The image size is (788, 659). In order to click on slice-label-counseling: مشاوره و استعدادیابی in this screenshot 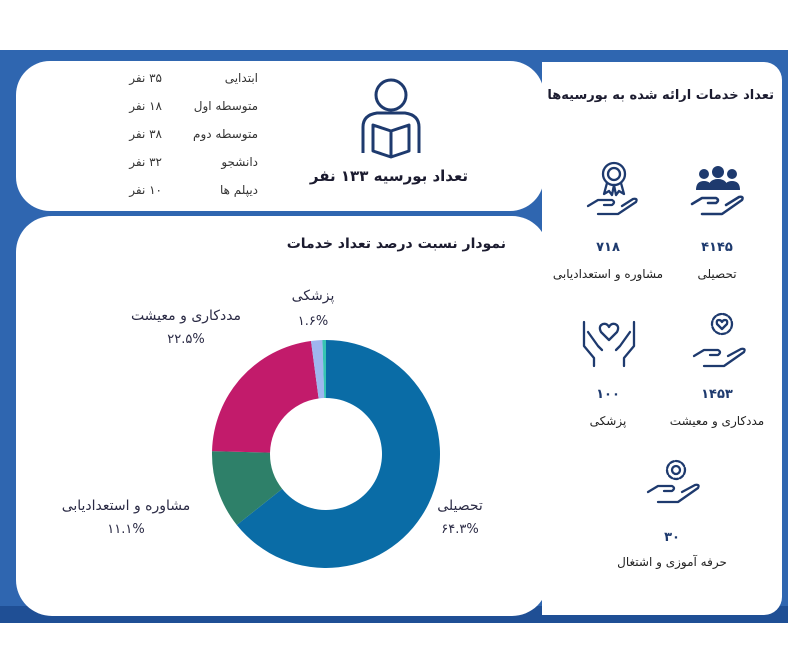, I will do `click(126, 506)`.